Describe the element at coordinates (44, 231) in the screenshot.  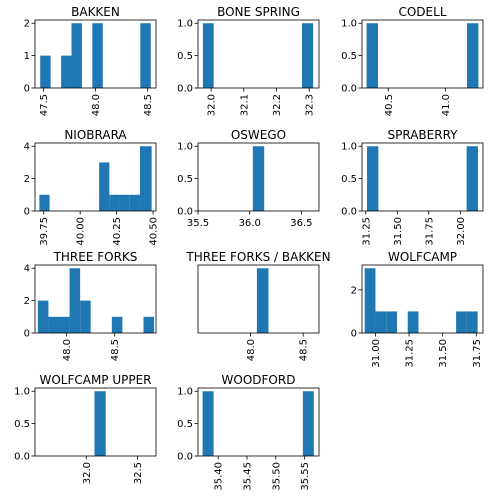
I see `x-tick-label: 39.75` at that location.